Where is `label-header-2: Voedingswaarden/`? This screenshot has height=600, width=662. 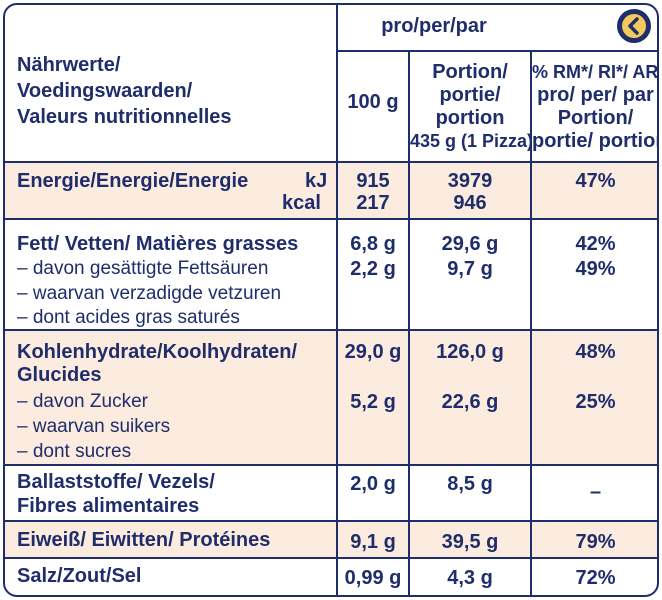 label-header-2: Voedingswaarden/ is located at coordinates (105, 91).